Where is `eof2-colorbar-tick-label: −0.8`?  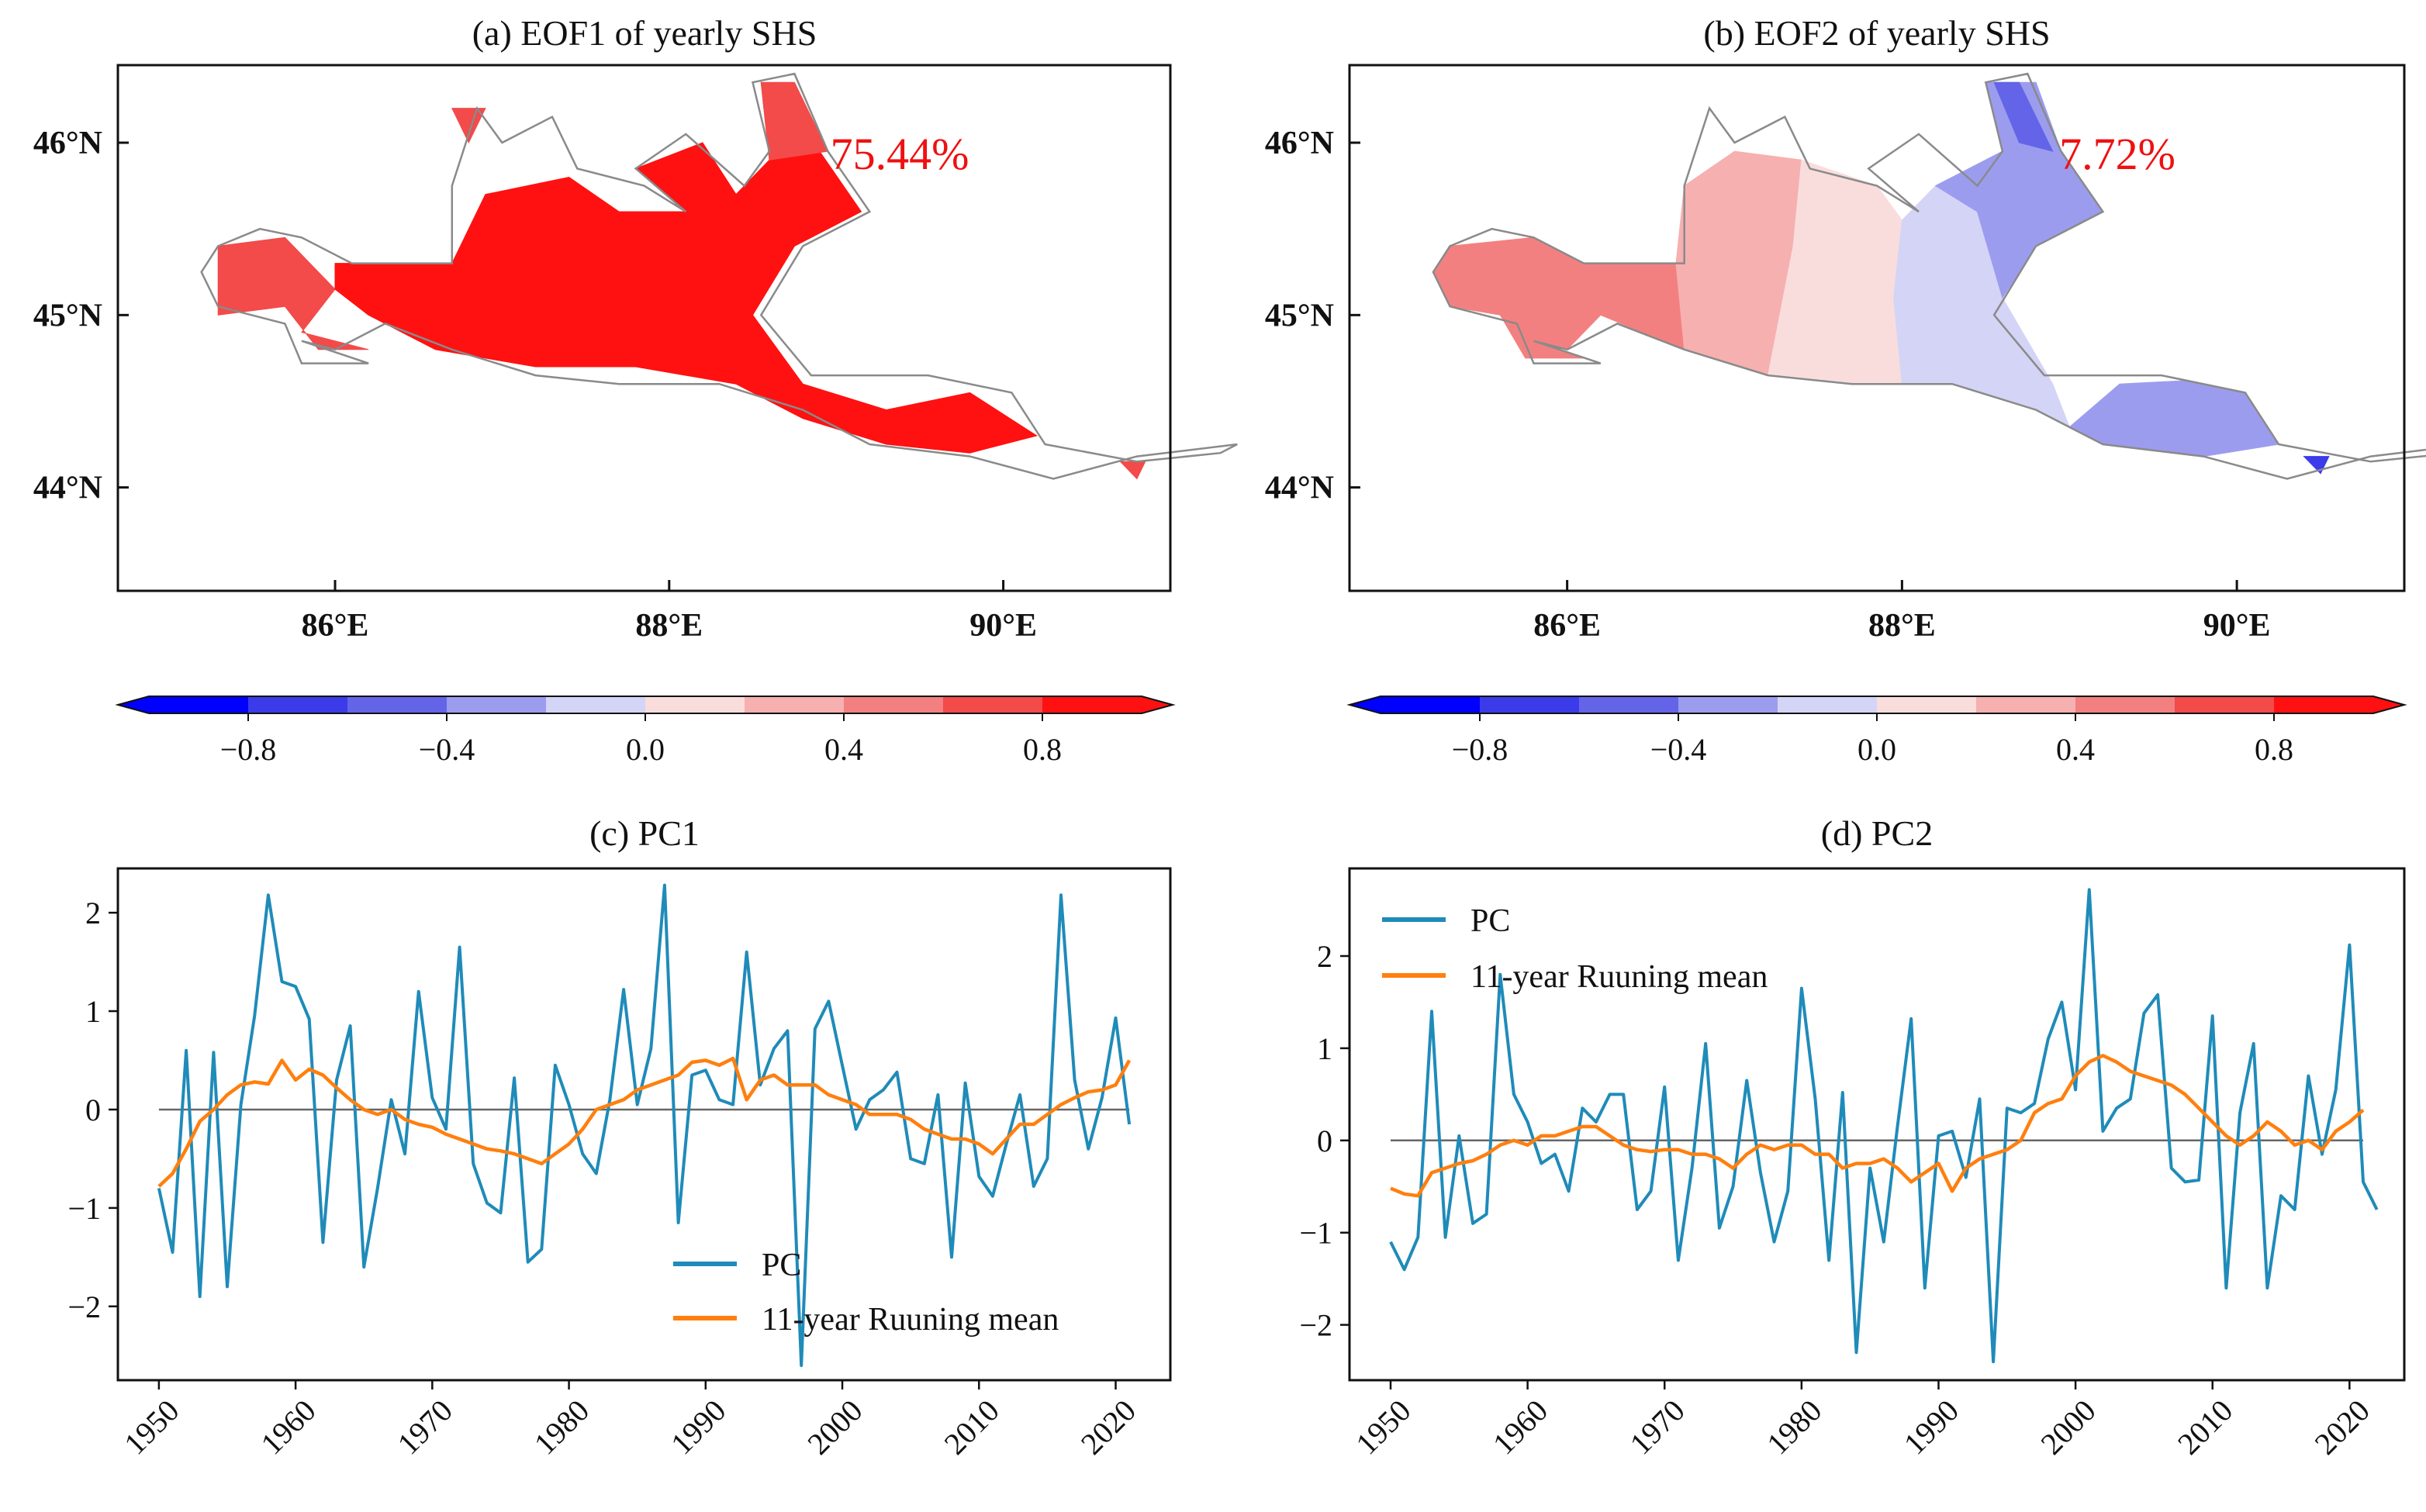 eof2-colorbar-tick-label: −0.8 is located at coordinates (1480, 749).